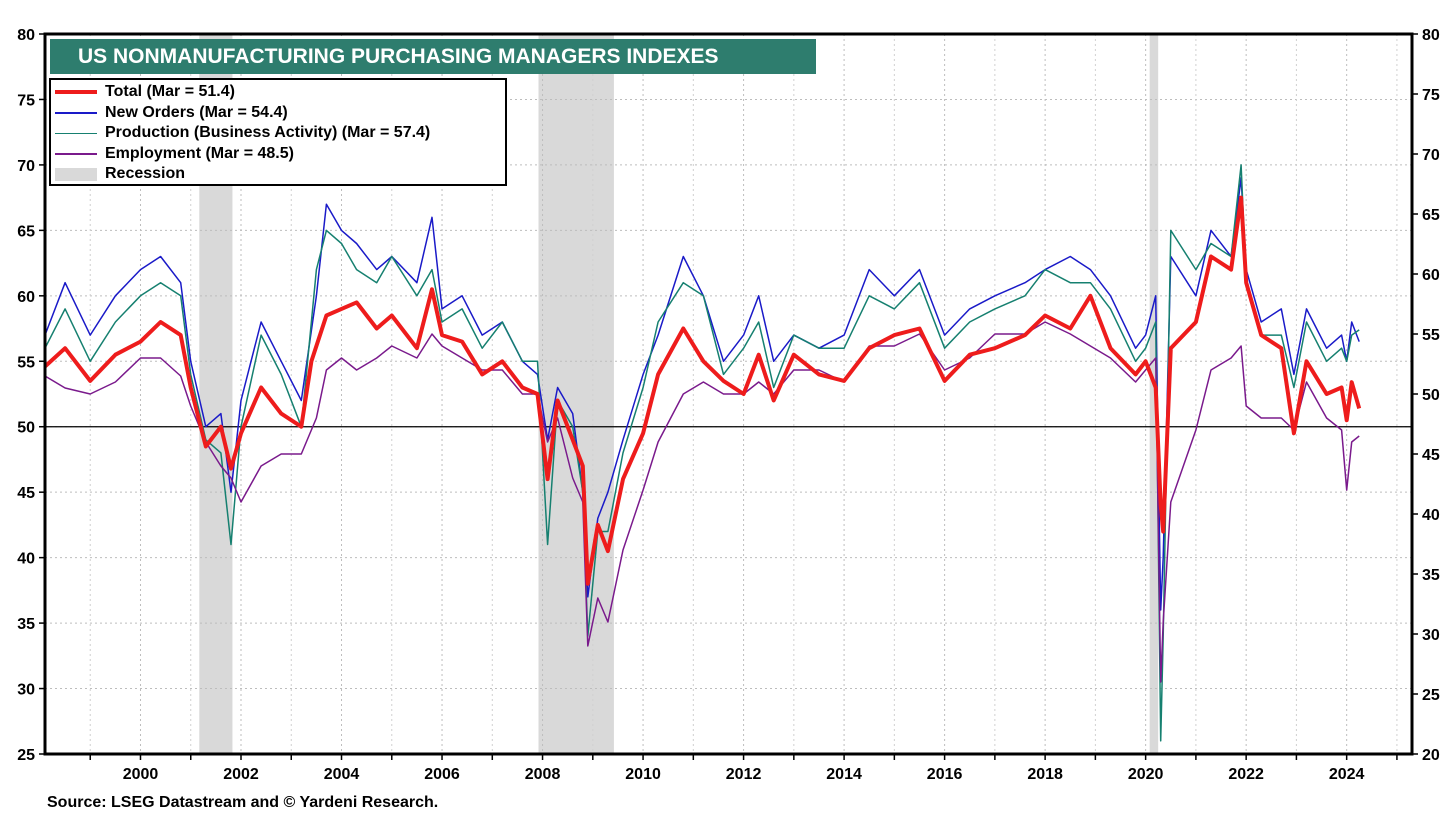  I want to click on y-right-tick-label: 45, so click(1431, 455).